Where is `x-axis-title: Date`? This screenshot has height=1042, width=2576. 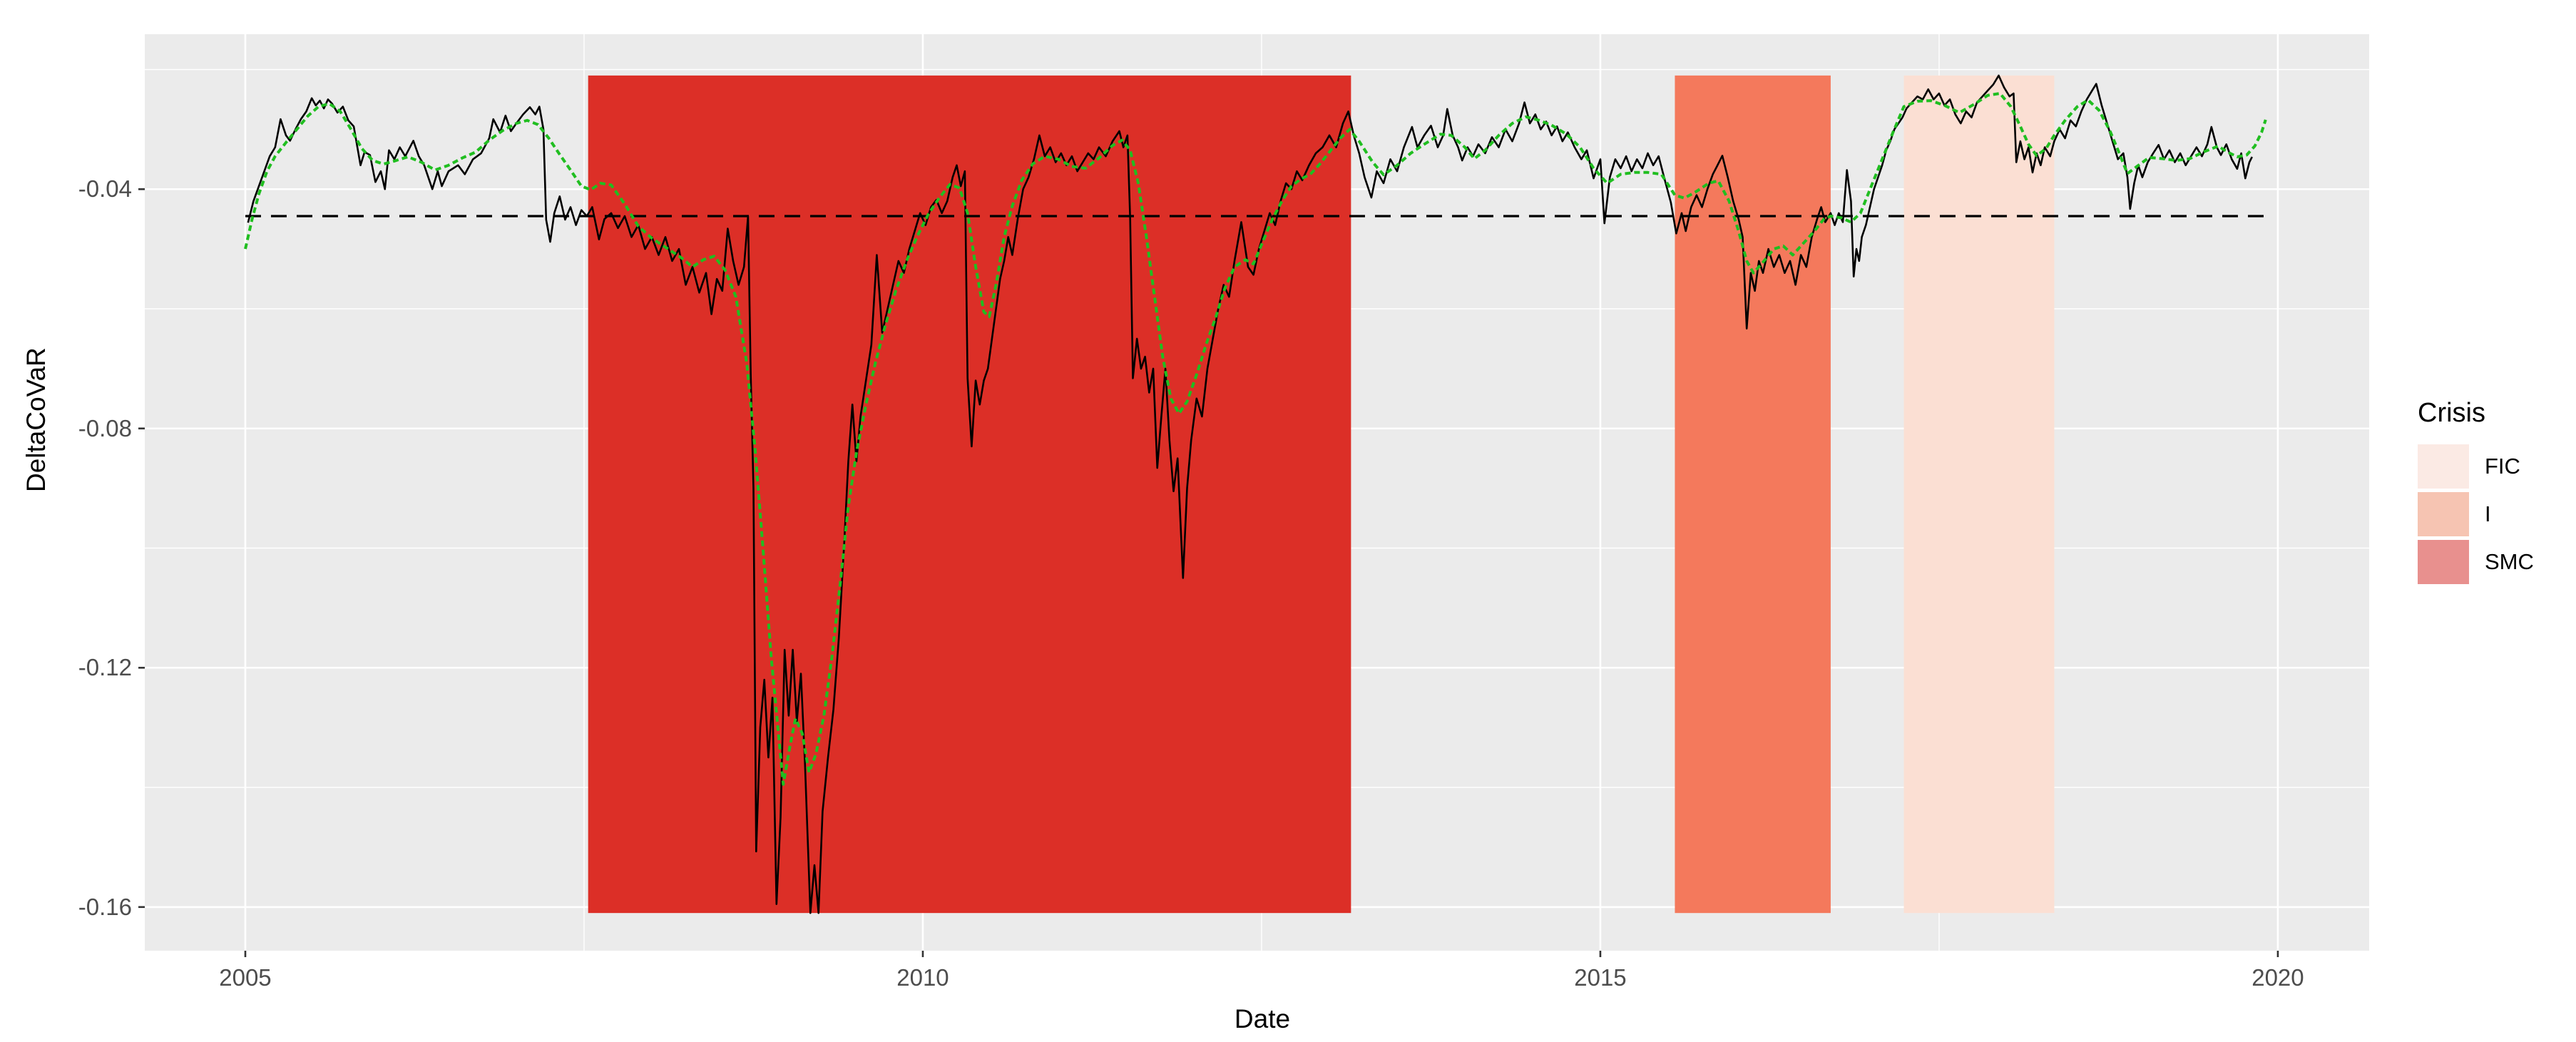
x-axis-title: Date is located at coordinates (1262, 1018).